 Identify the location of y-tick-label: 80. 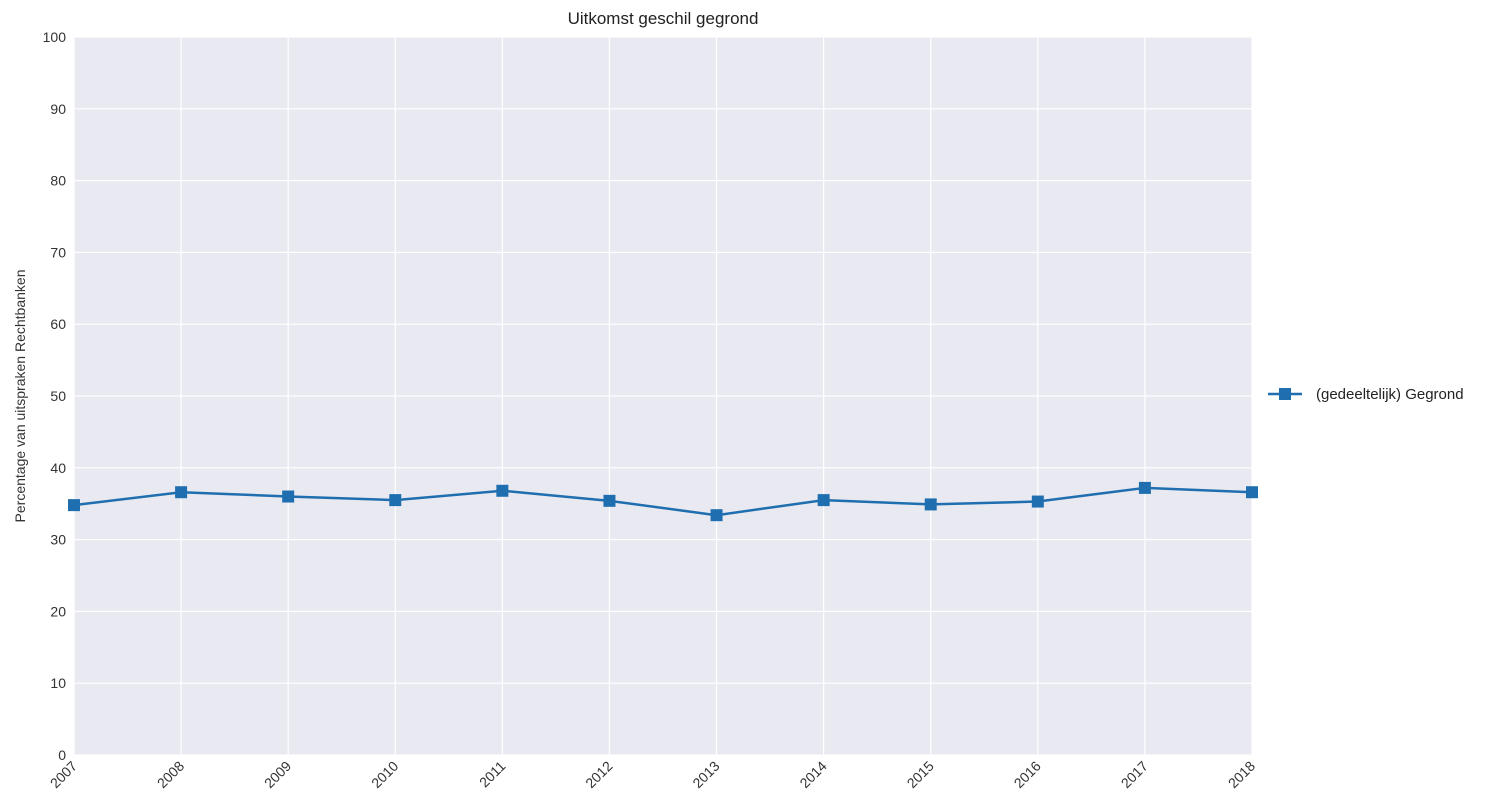
(58, 181).